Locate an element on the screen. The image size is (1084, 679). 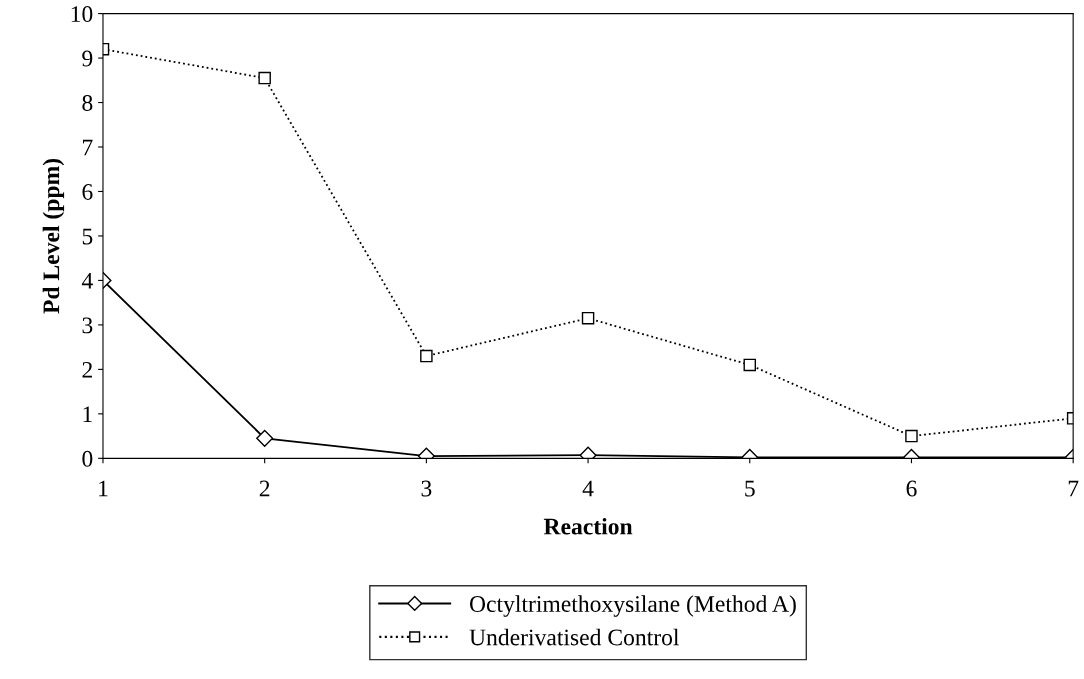
y-tick-label: 10 is located at coordinates (82, 14).